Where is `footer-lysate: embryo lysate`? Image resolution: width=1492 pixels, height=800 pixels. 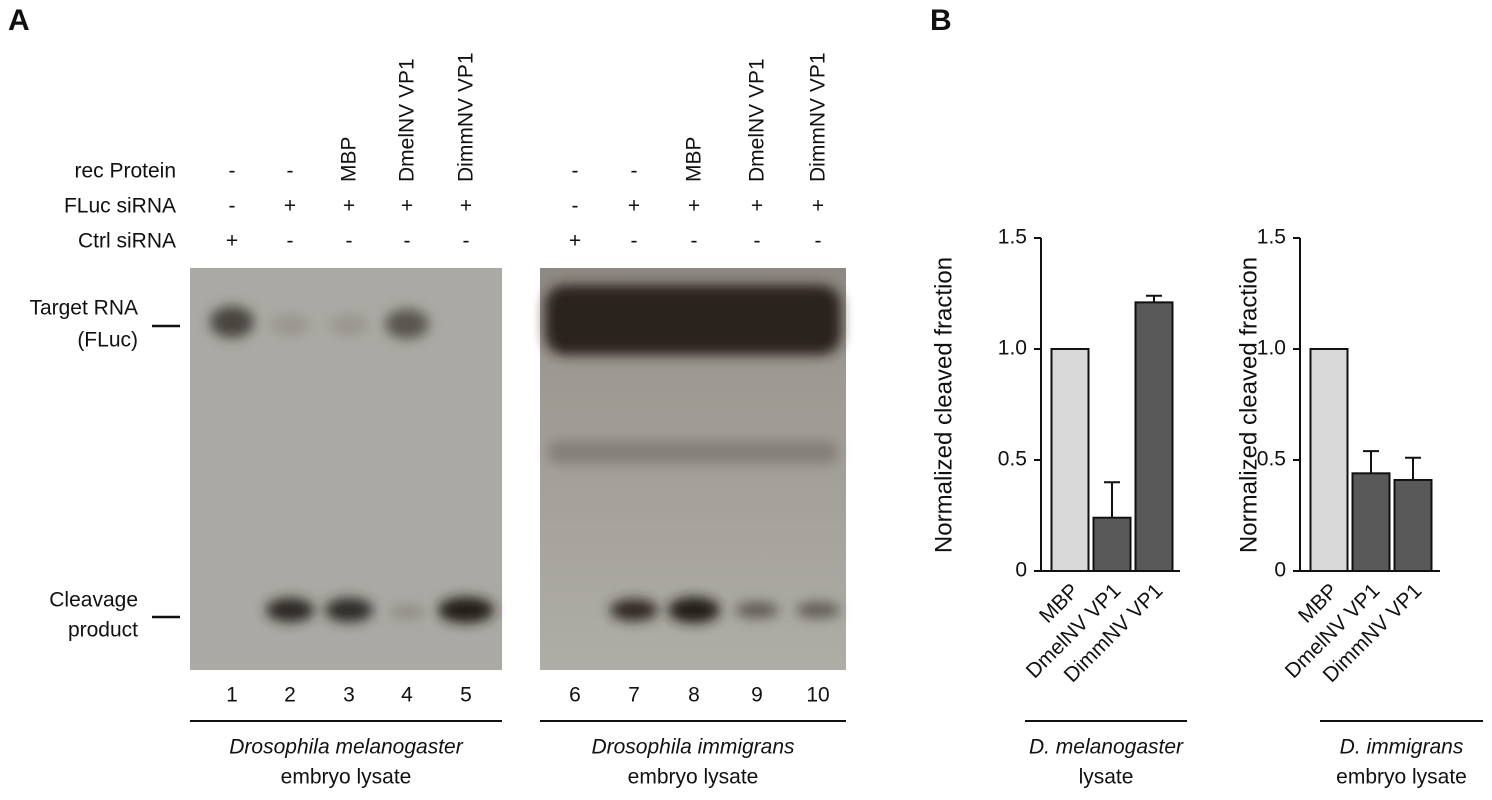
footer-lysate: embryo lysate is located at coordinates (1401, 777).